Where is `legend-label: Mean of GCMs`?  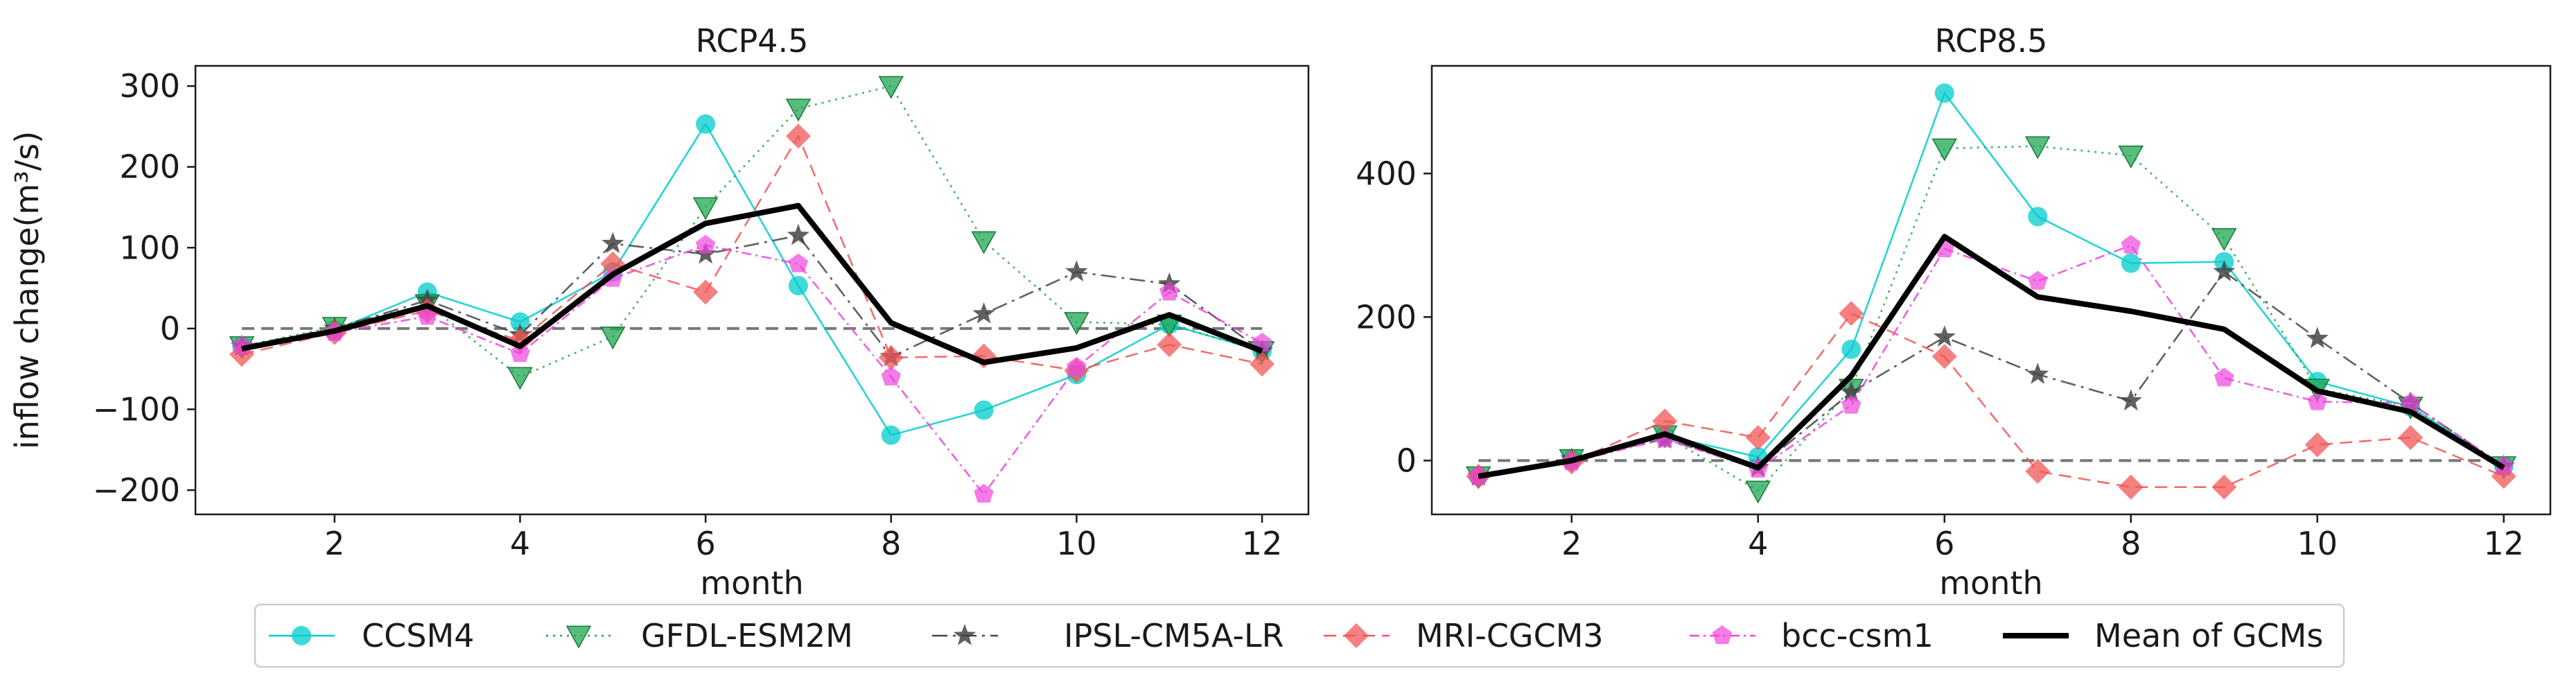
legend-label: Mean of GCMs is located at coordinates (2208, 635).